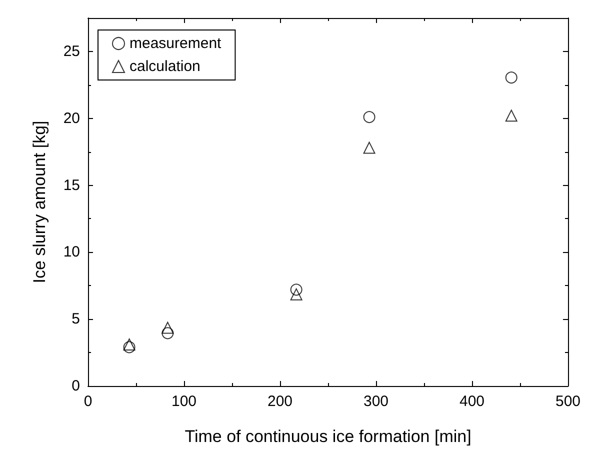  I want to click on y-tick-label: 5, so click(76, 319).